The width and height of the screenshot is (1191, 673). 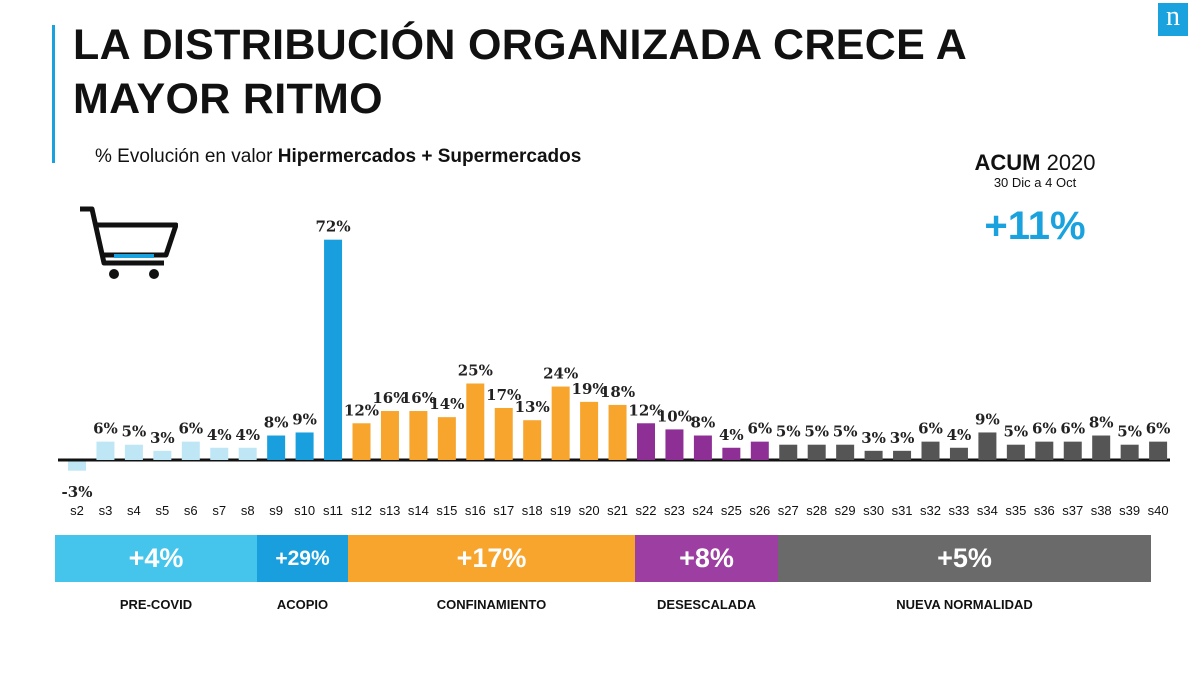 I want to click on data-label-s5: 3%, so click(x=162, y=438).